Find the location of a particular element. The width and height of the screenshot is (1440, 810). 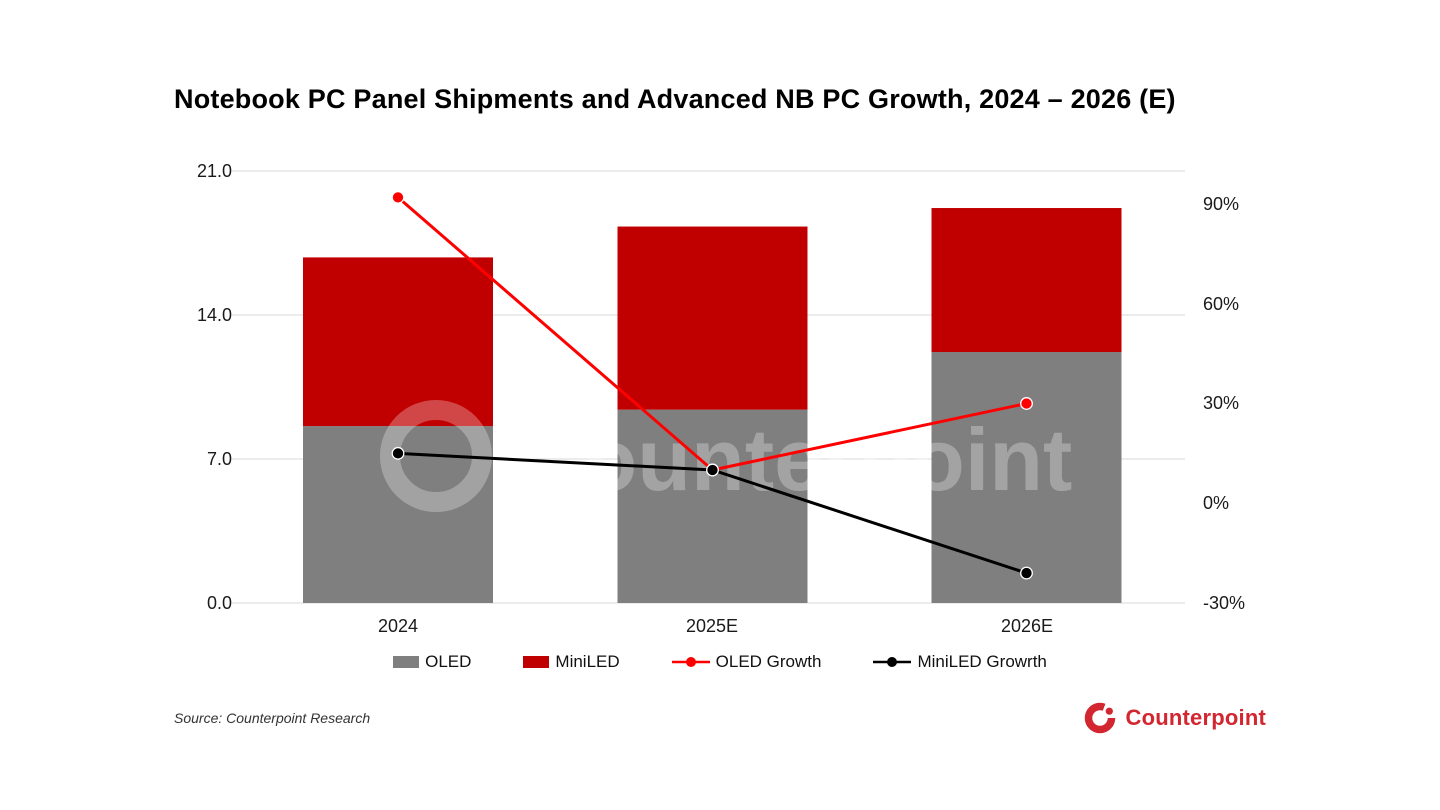

legend-item-miniled: MiniLED is located at coordinates (571, 662).